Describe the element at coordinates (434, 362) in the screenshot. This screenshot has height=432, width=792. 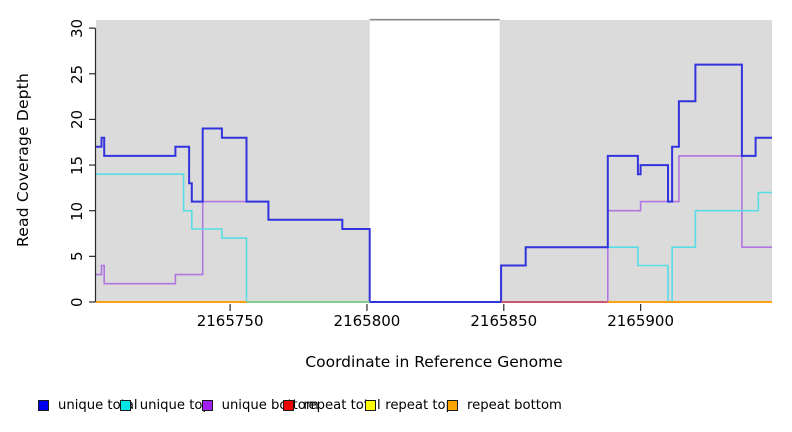
I see `x-axis-label: Coordinate in Reference Genome` at that location.